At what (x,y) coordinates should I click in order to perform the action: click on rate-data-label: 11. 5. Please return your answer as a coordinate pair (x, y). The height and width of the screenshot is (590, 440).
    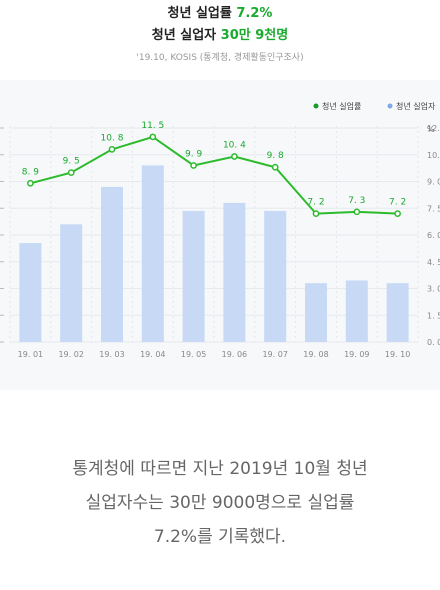
    Looking at the image, I should click on (152, 126).